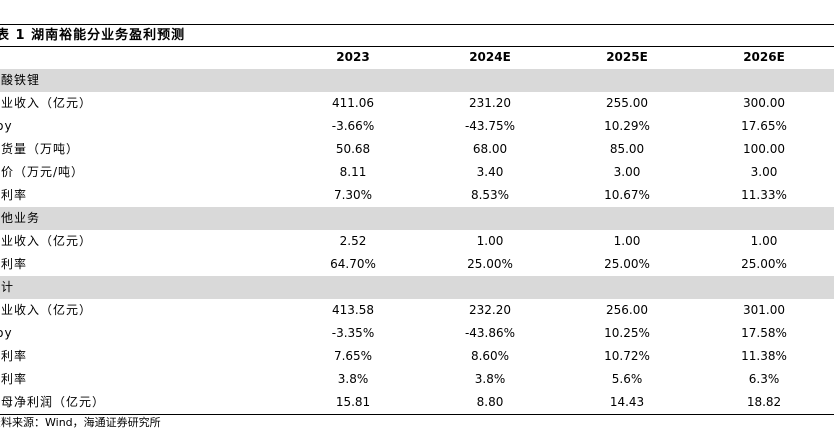 Image resolution: width=834 pixels, height=436 pixels. I want to click on cell-value: 411.06, so click(353, 103).